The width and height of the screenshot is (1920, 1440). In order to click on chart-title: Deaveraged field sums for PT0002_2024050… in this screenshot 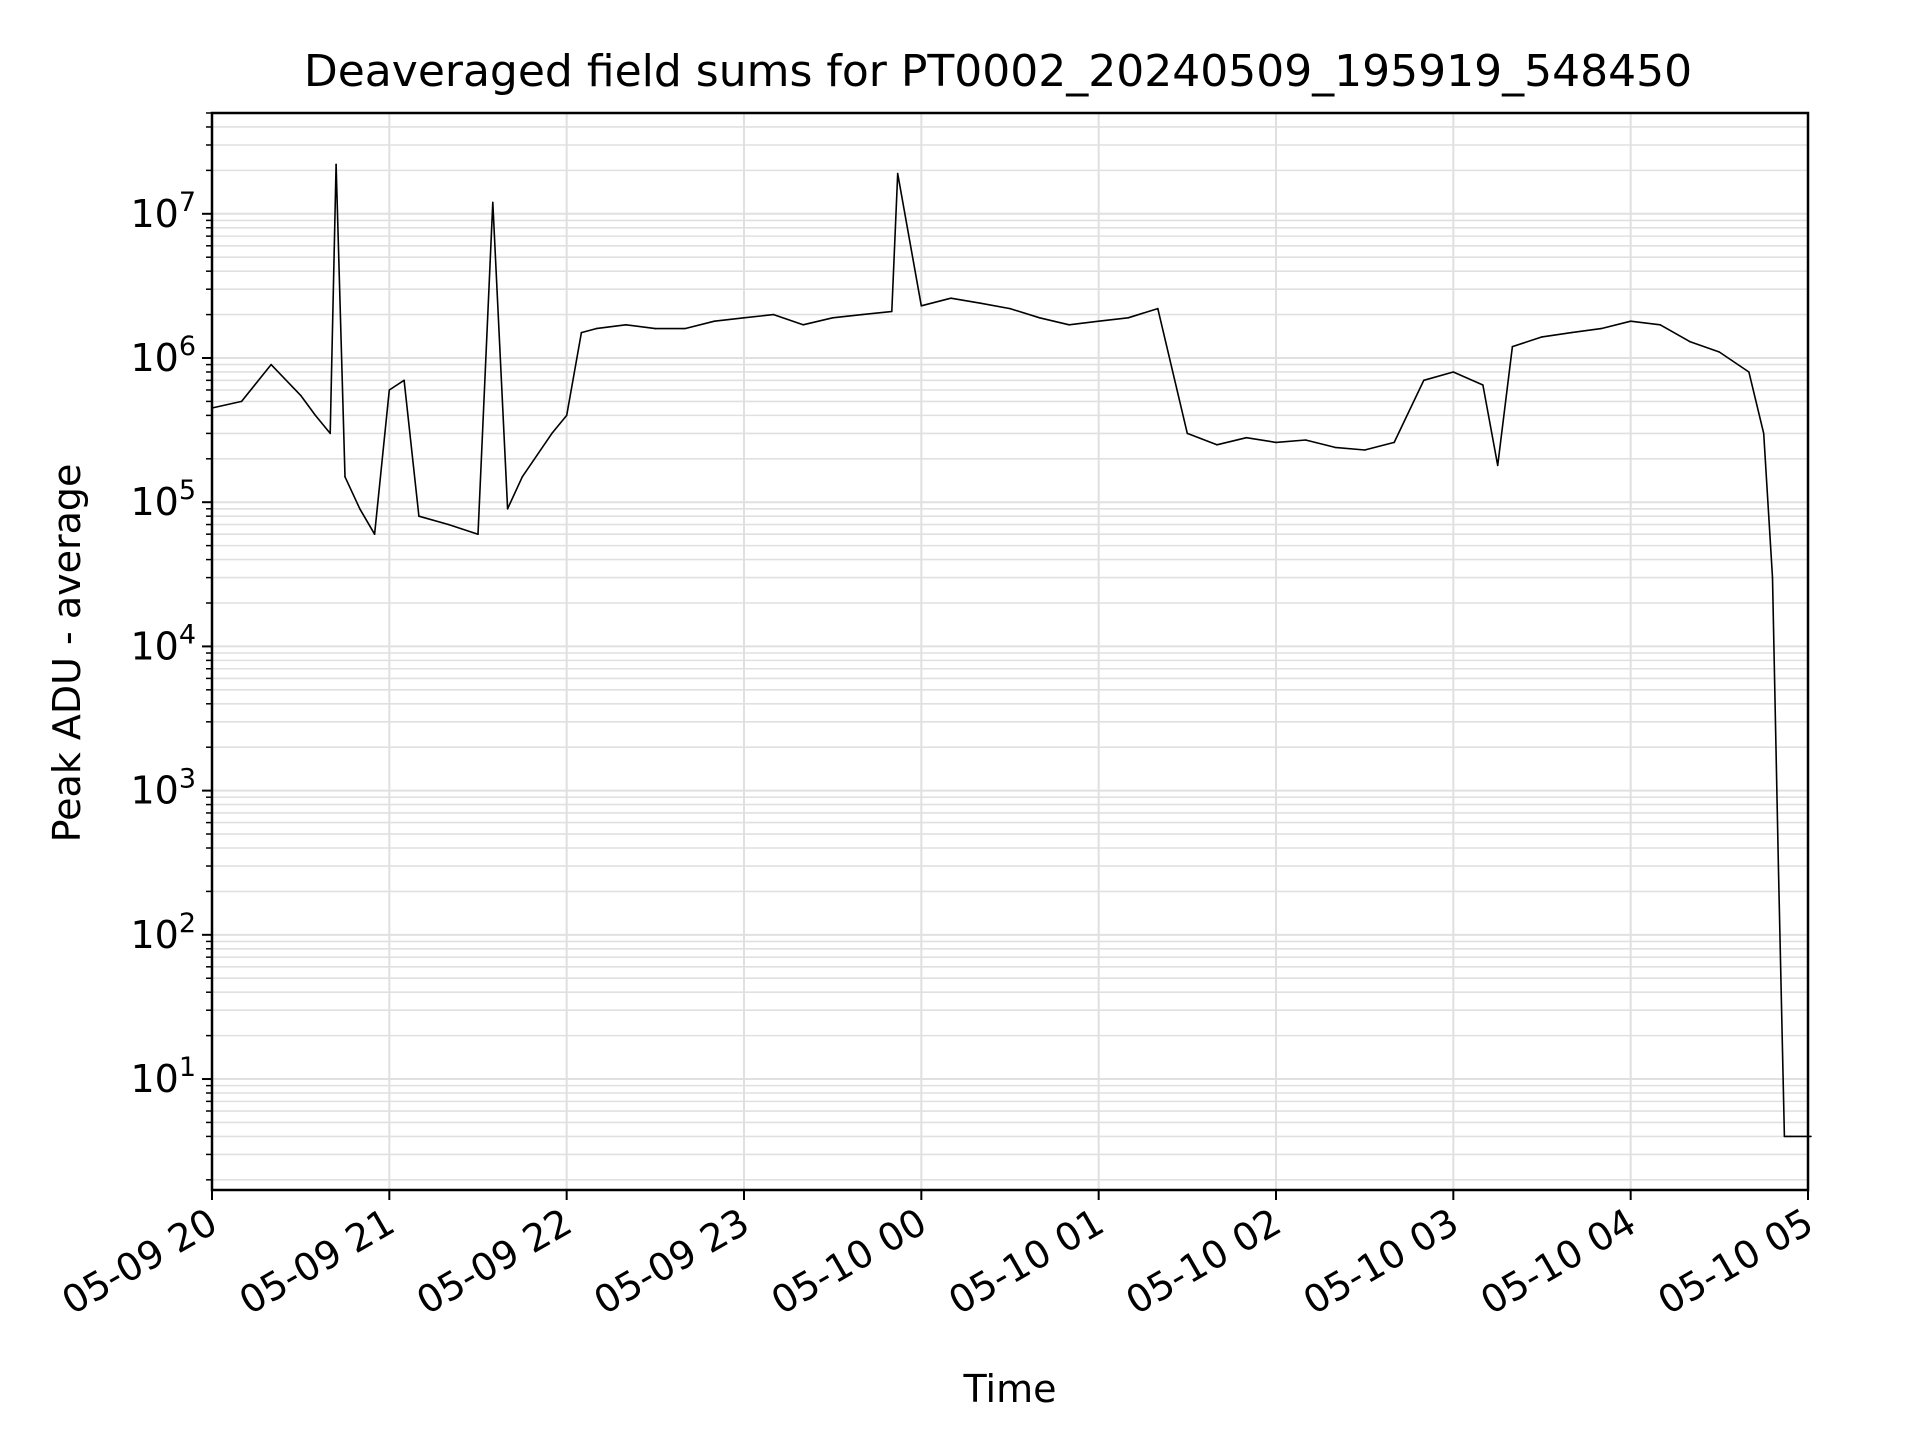, I will do `click(998, 71)`.